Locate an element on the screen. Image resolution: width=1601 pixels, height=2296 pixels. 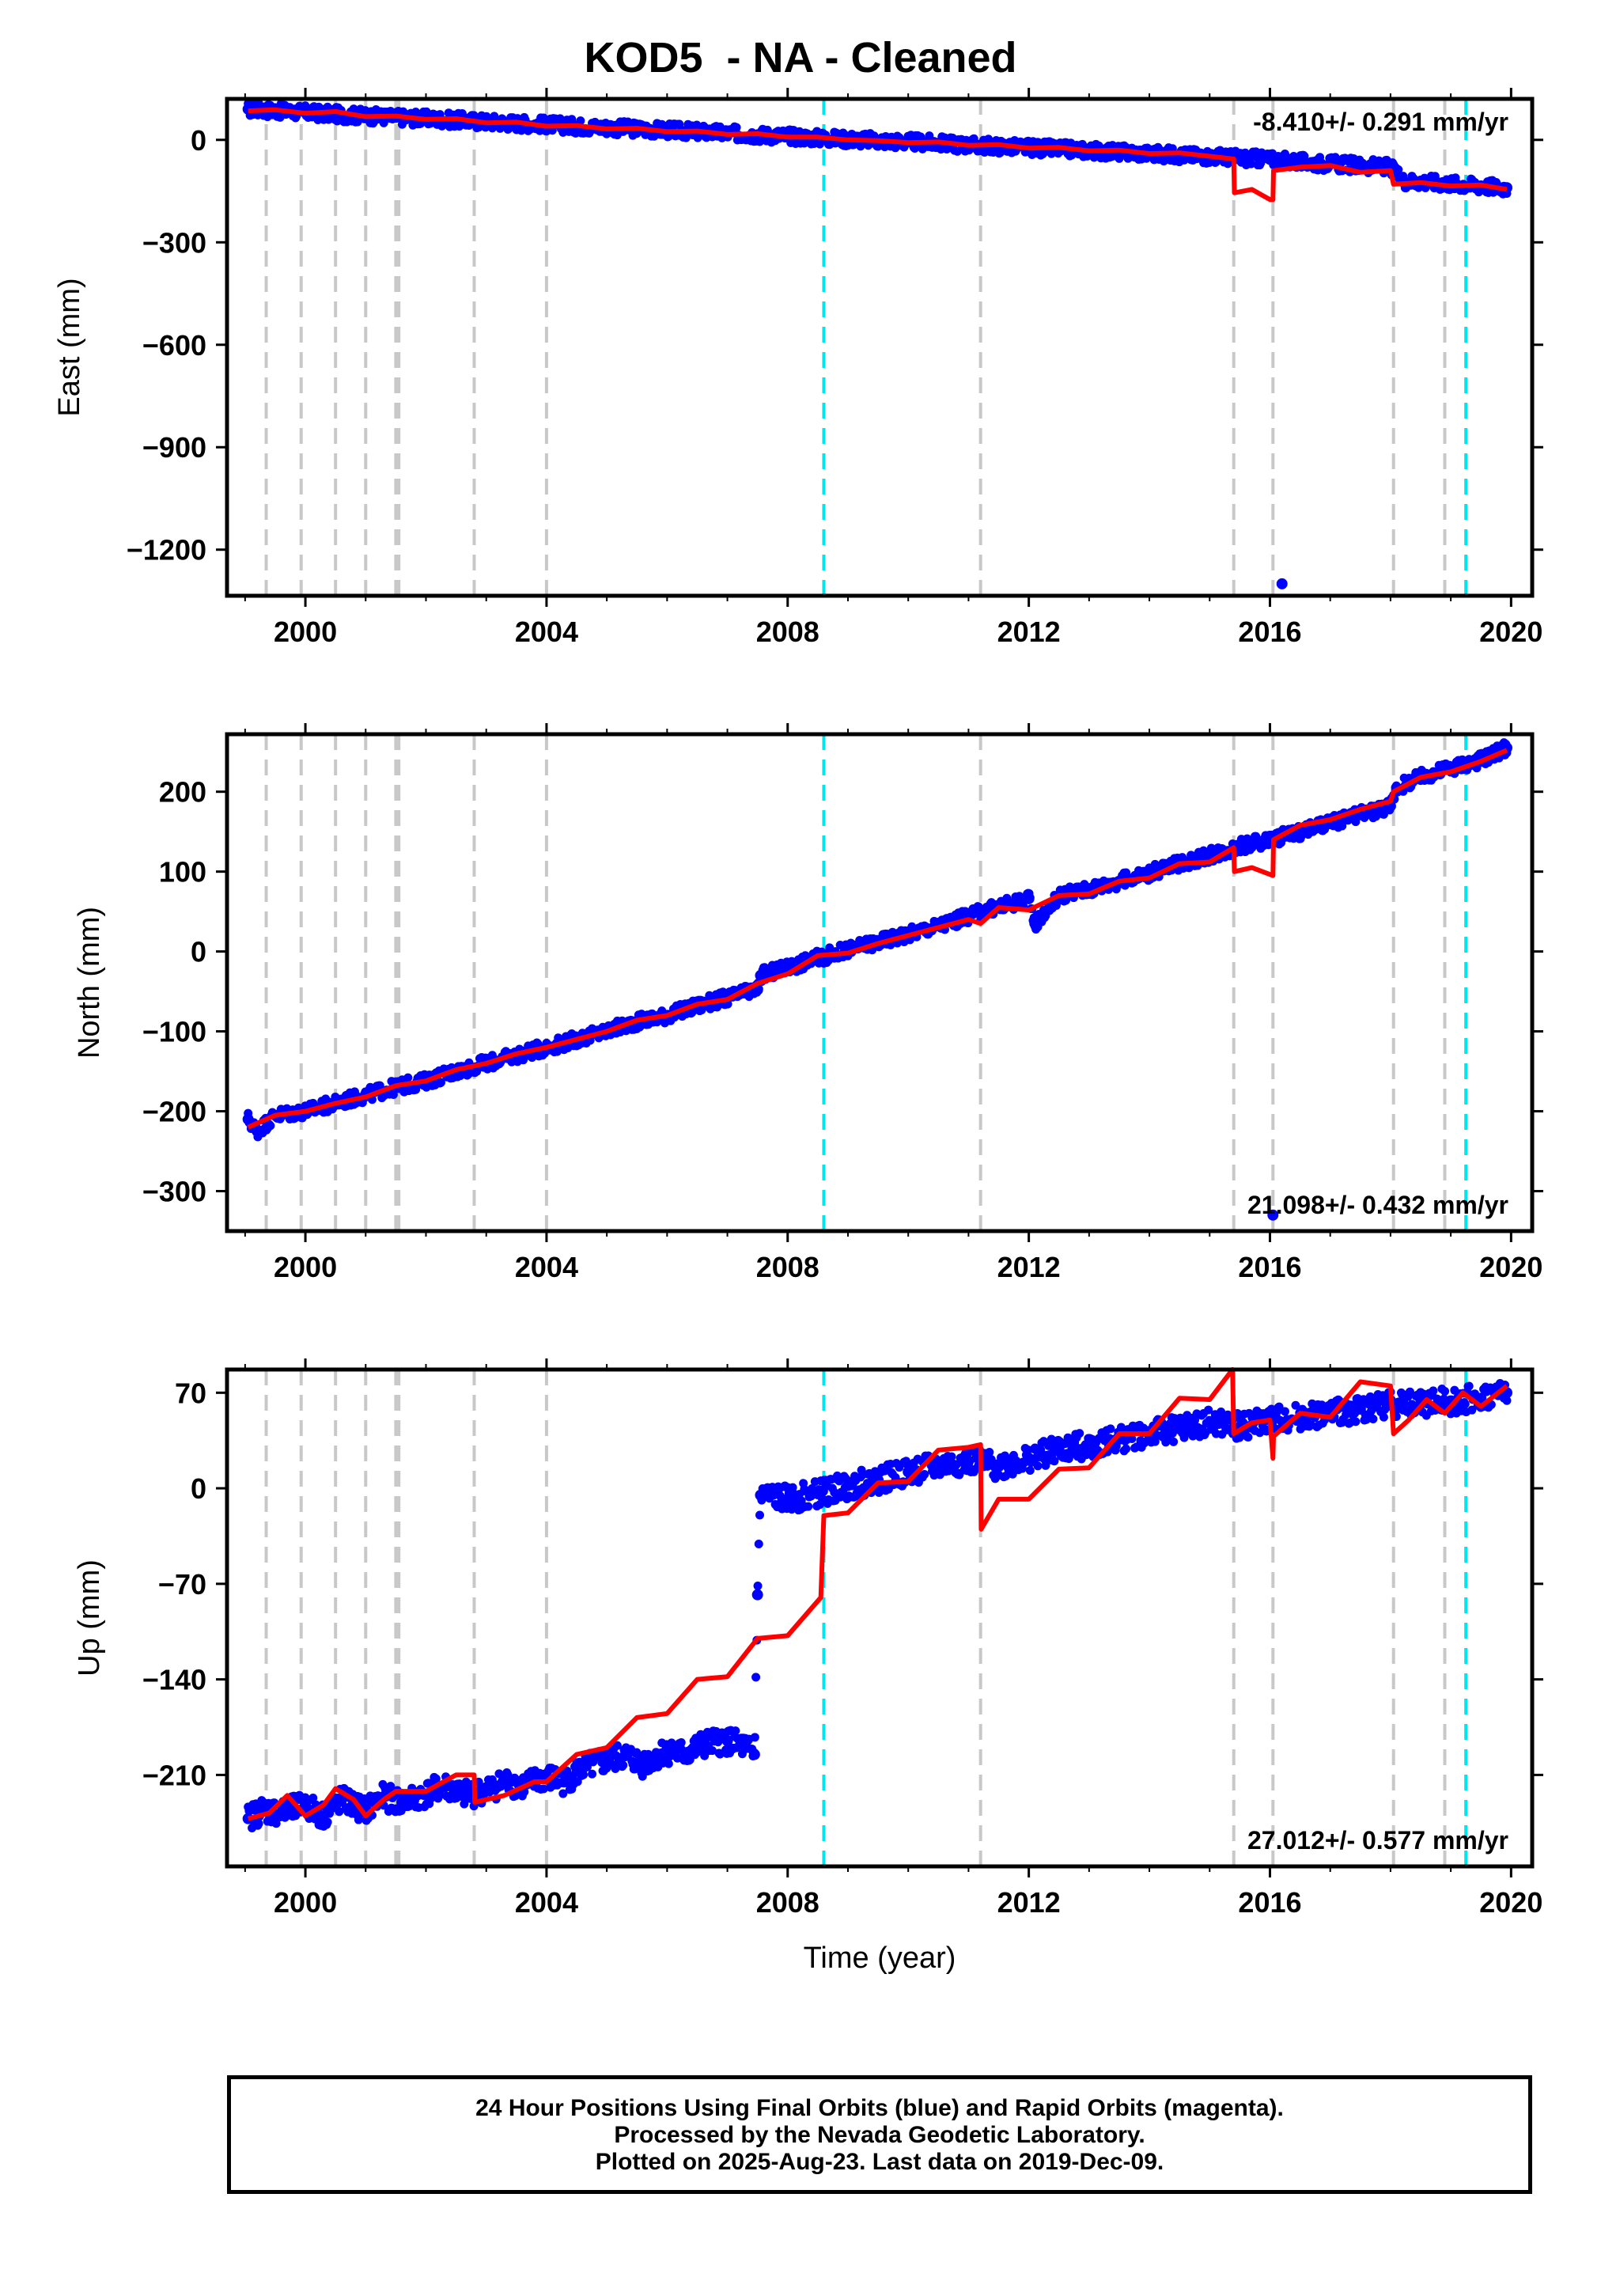
north-x-tick-label: 2016 is located at coordinates (1269, 1267).